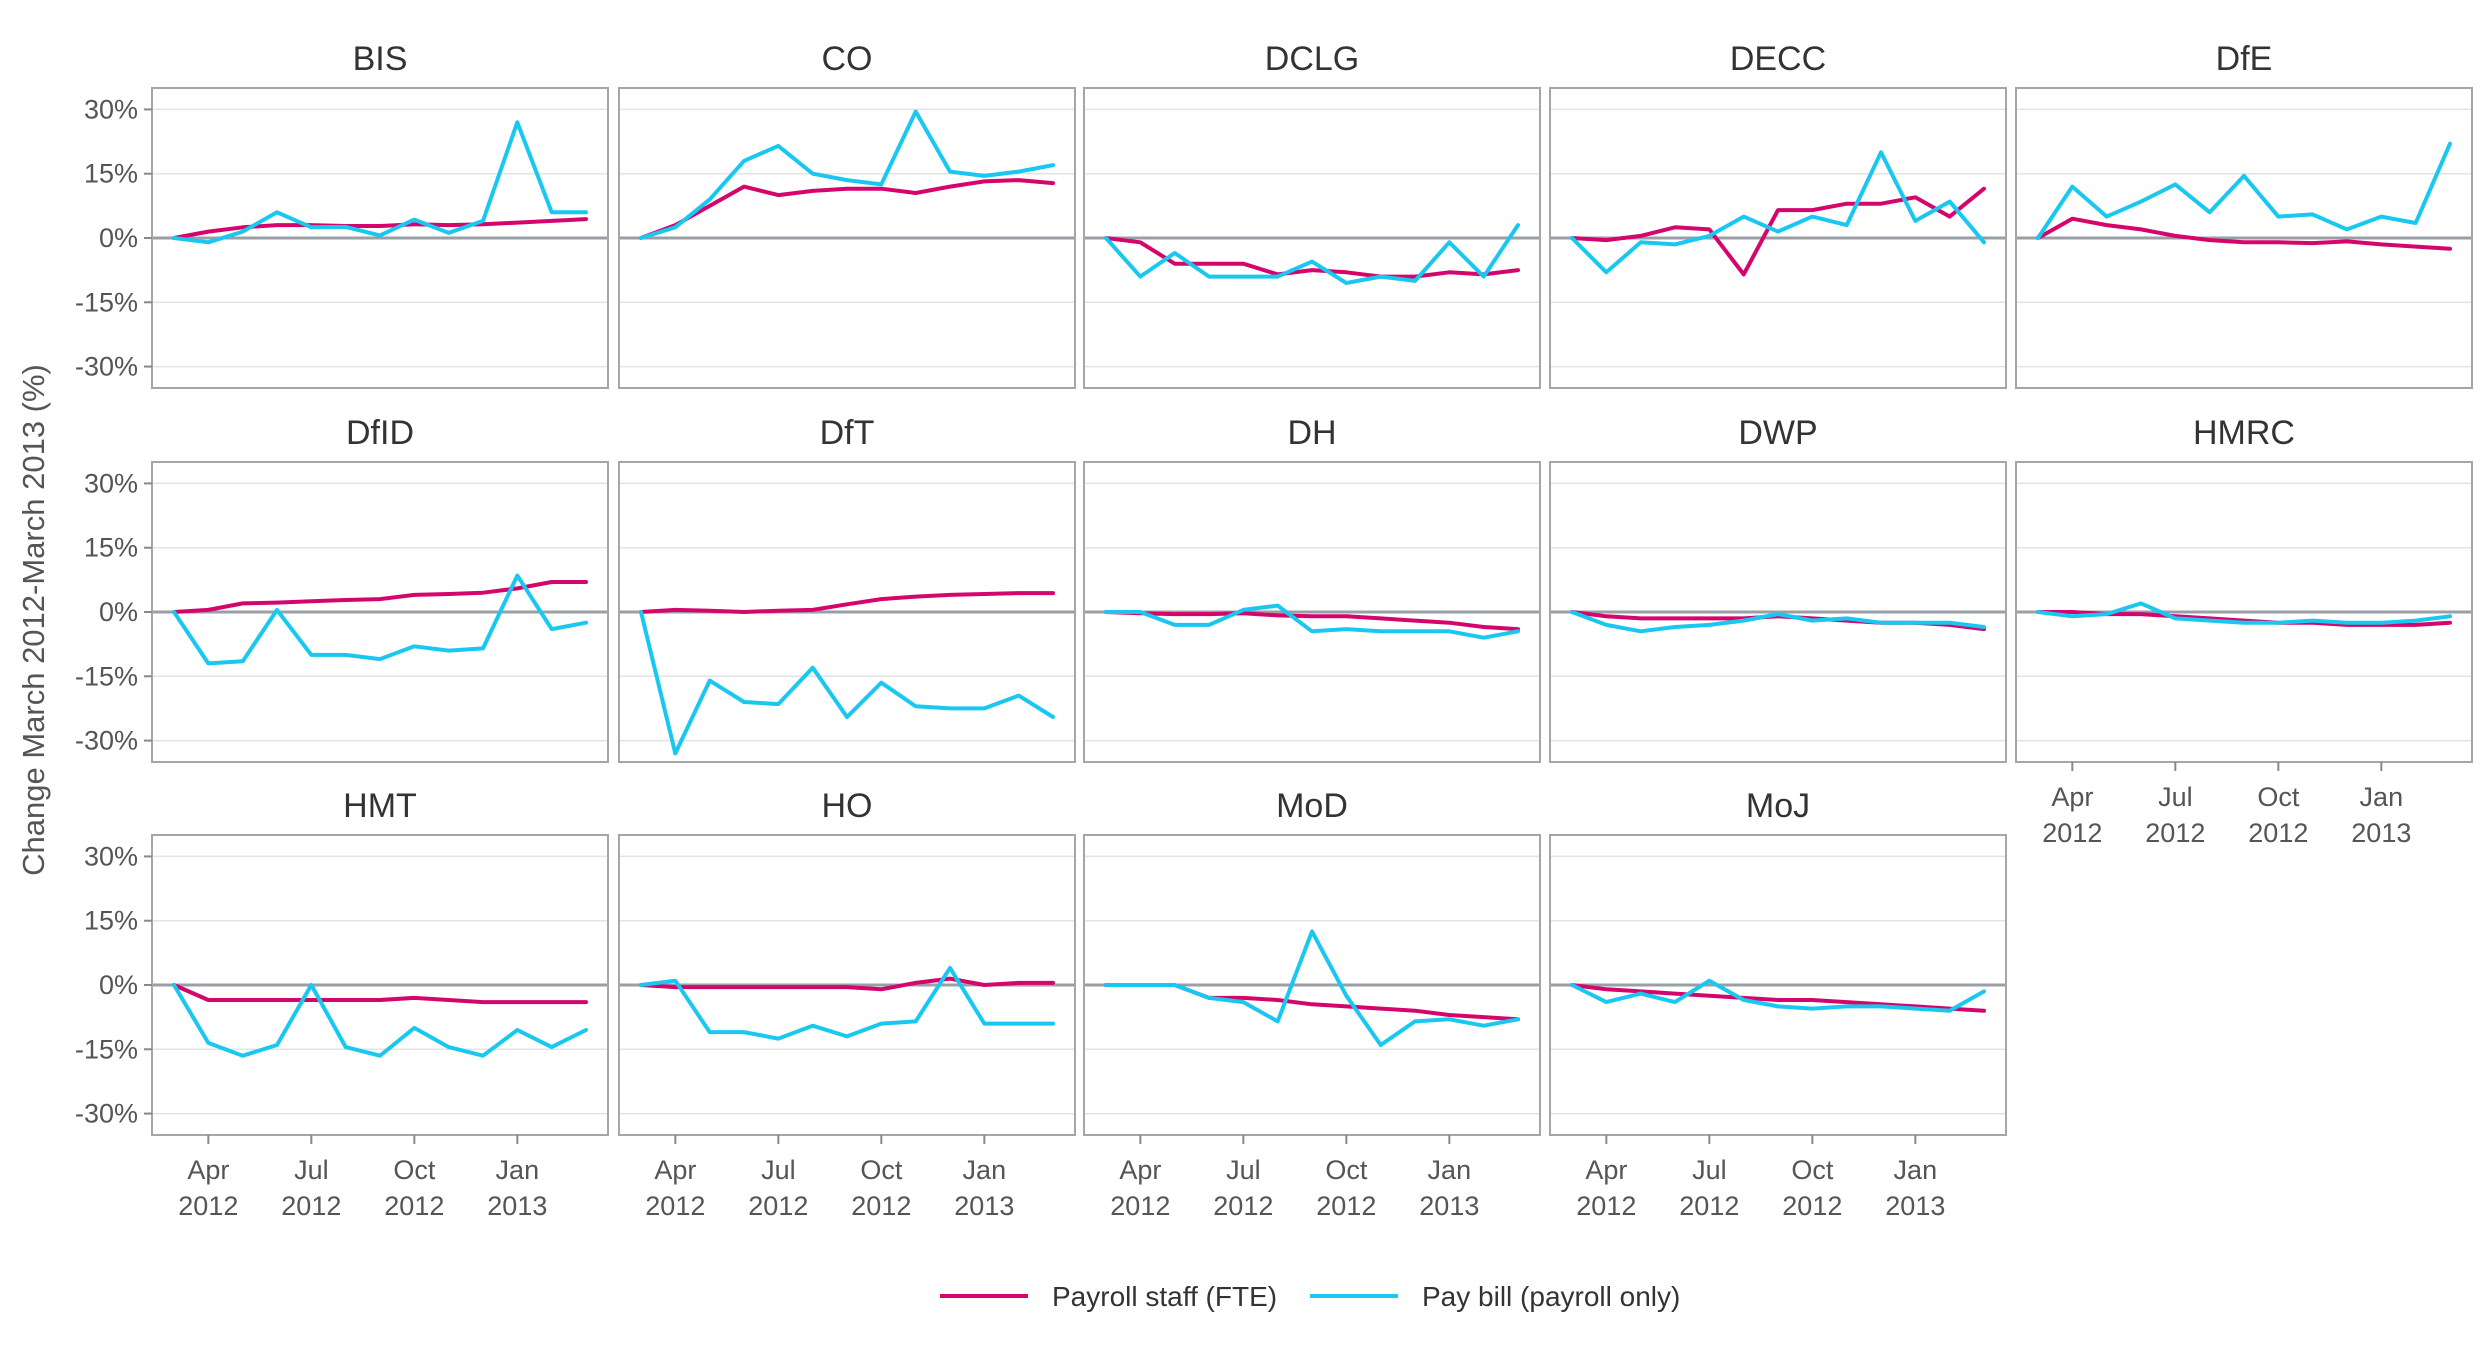  What do you see at coordinates (1551, 1296) in the screenshot?
I see `legend-label: Pay bill (payroll only)` at bounding box center [1551, 1296].